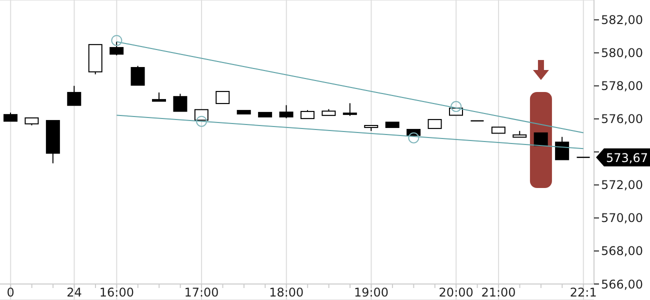 Image resolution: width=650 pixels, height=300 pixels. I want to click on y-tick-label: 570,00, so click(622, 218).